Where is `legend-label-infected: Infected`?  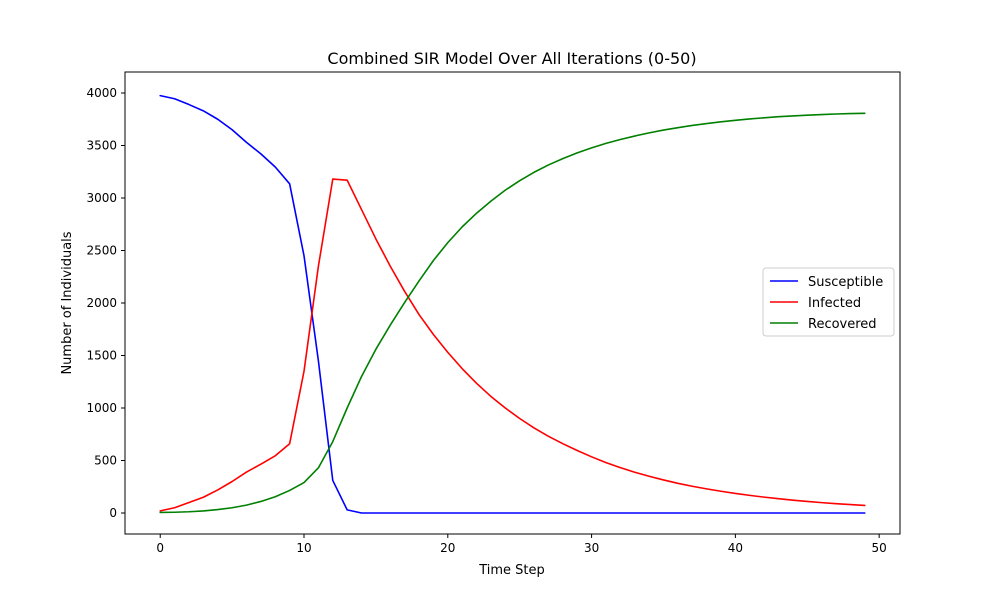 legend-label-infected: Infected is located at coordinates (834, 303).